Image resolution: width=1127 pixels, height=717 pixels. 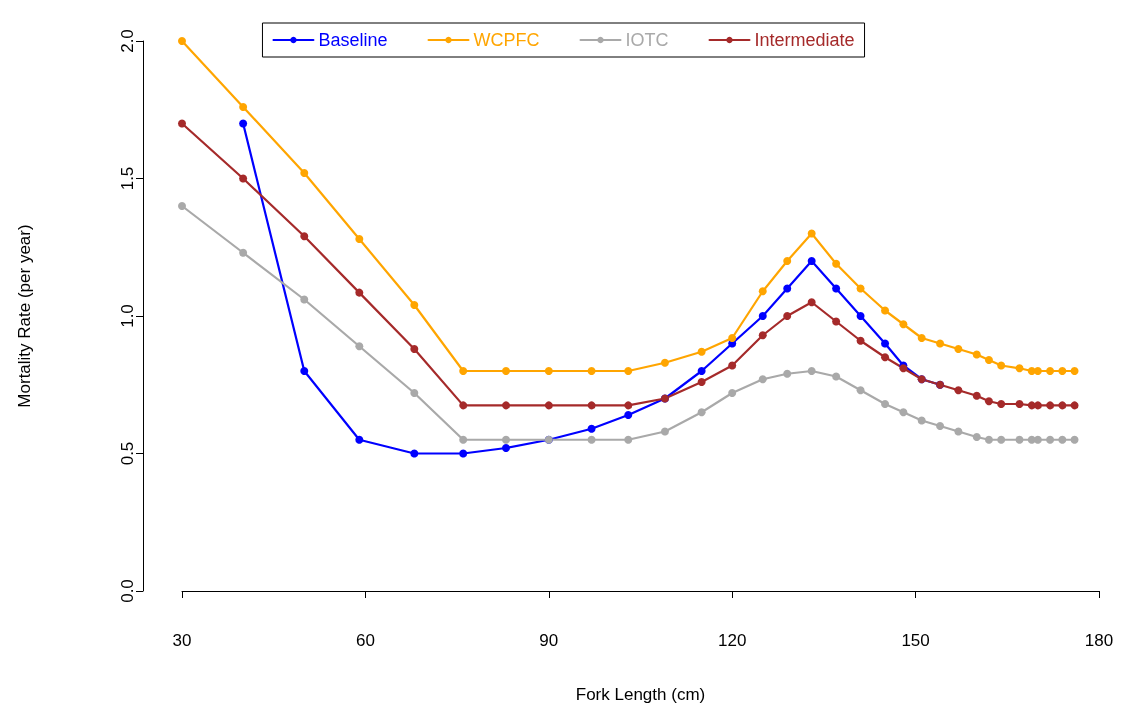 What do you see at coordinates (640, 694) in the screenshot?
I see `x-axis-title: Fork Length (cm)` at bounding box center [640, 694].